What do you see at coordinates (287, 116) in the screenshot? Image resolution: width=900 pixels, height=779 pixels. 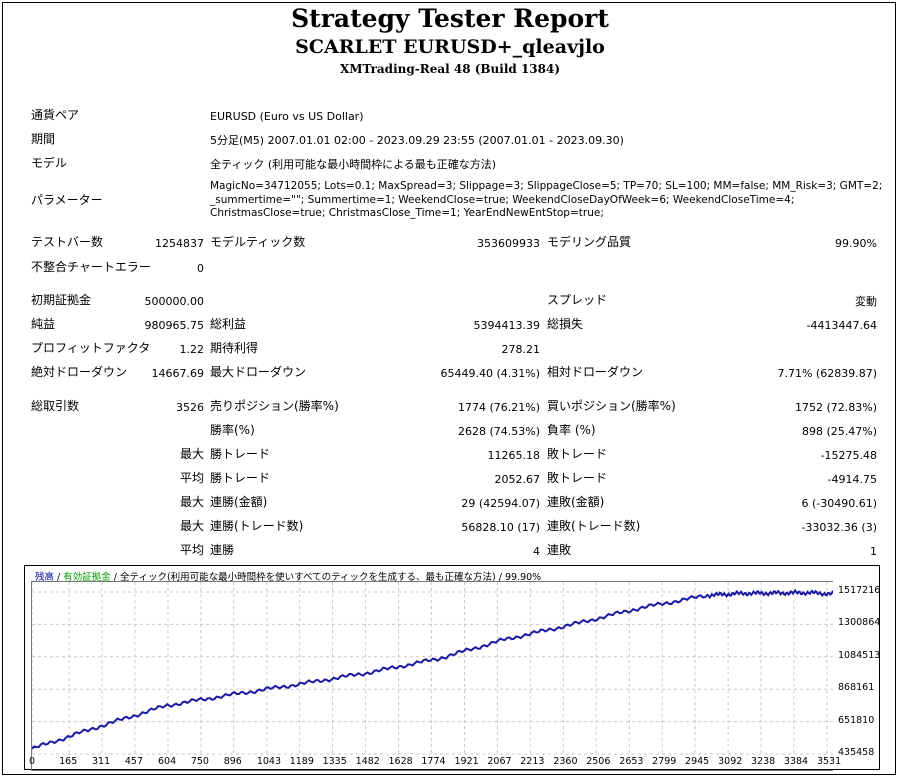 I see `pair-value: EURUSD (Euro vs US Dollar)` at bounding box center [287, 116].